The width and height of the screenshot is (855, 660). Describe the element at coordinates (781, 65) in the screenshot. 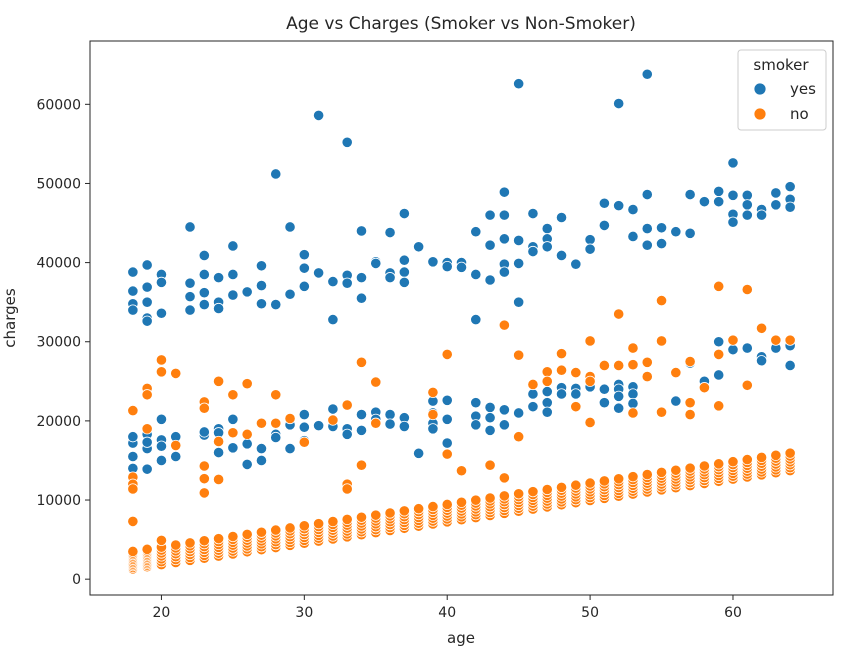

I see `legend-title: smoker` at that location.